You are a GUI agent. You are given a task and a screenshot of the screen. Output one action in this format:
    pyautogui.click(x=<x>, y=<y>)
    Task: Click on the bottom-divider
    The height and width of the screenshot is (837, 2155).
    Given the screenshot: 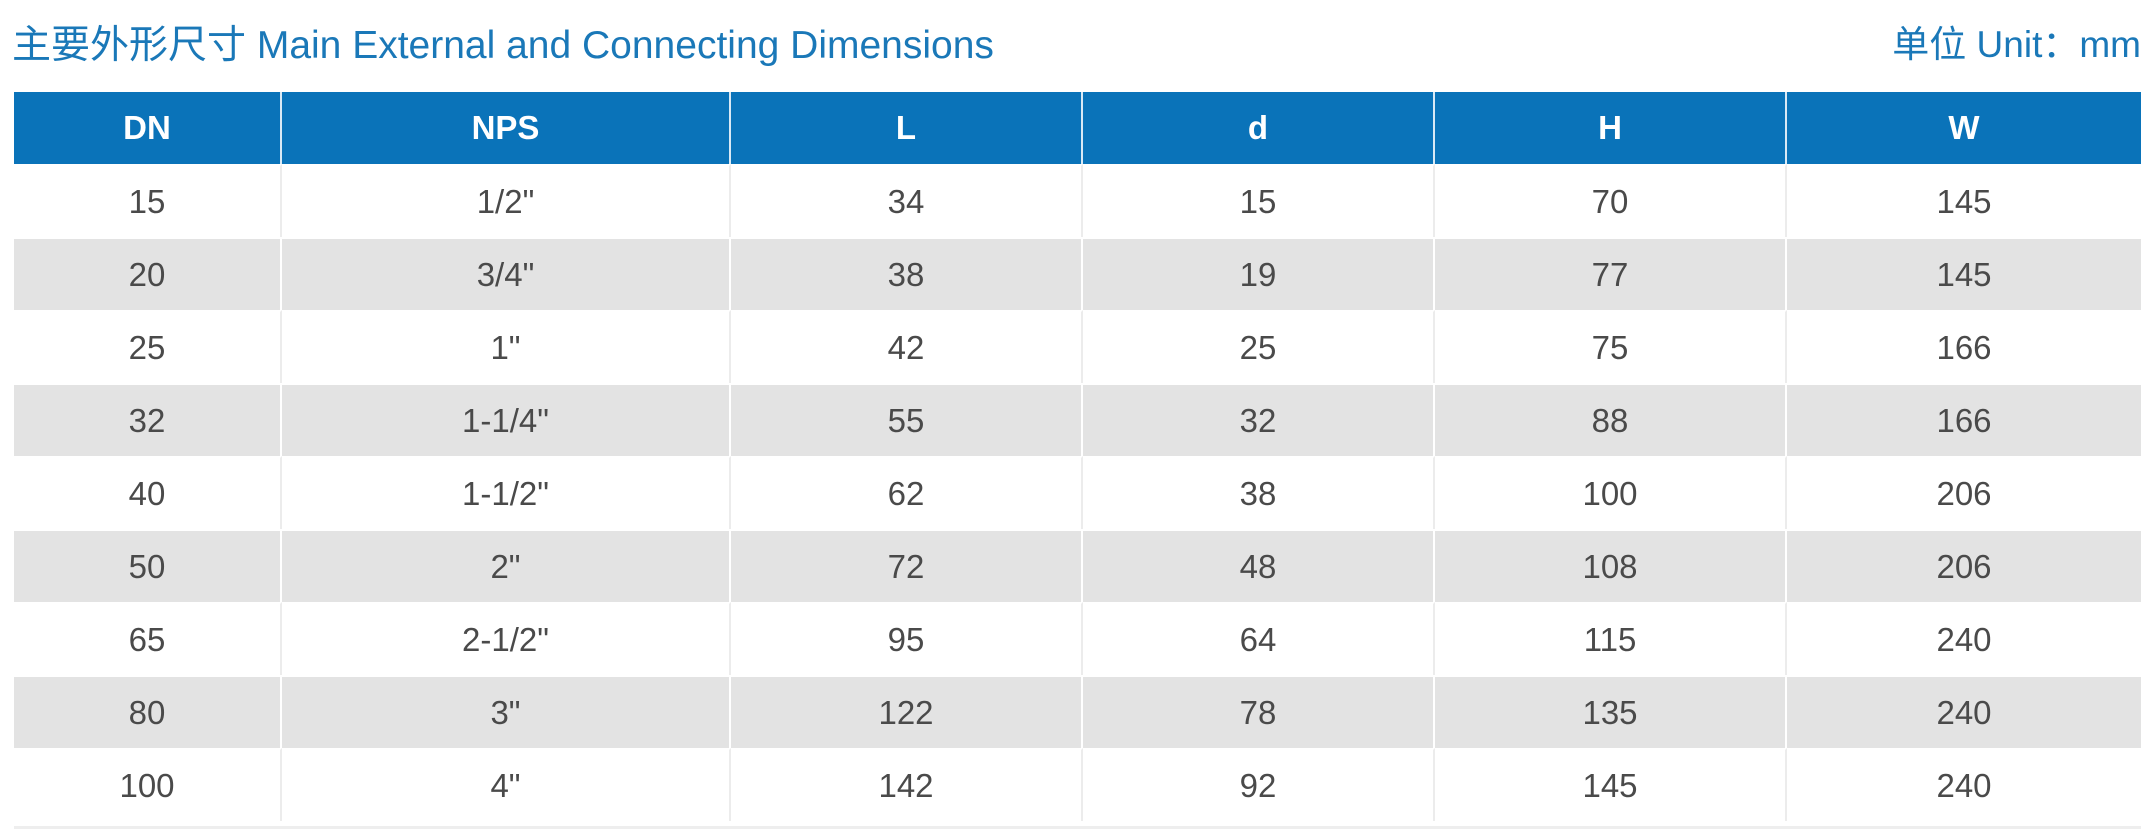 What is the action you would take?
    pyautogui.click(x=1077, y=827)
    